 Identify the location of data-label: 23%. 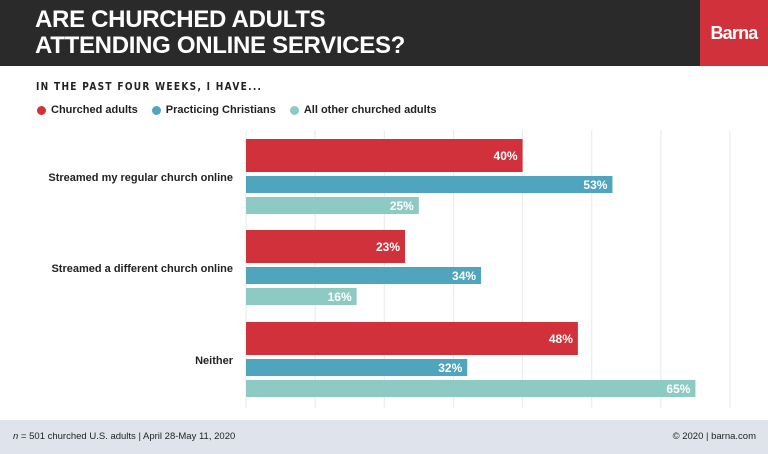
(388, 247).